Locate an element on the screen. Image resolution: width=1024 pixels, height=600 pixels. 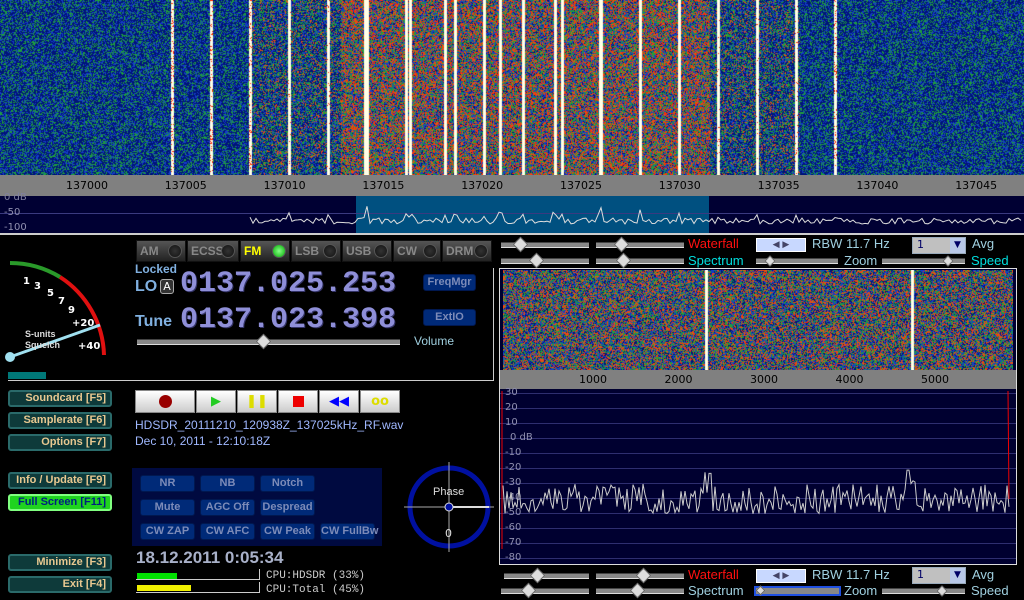
info-update-button: Info / Update [F9] is located at coordinates (60, 480).